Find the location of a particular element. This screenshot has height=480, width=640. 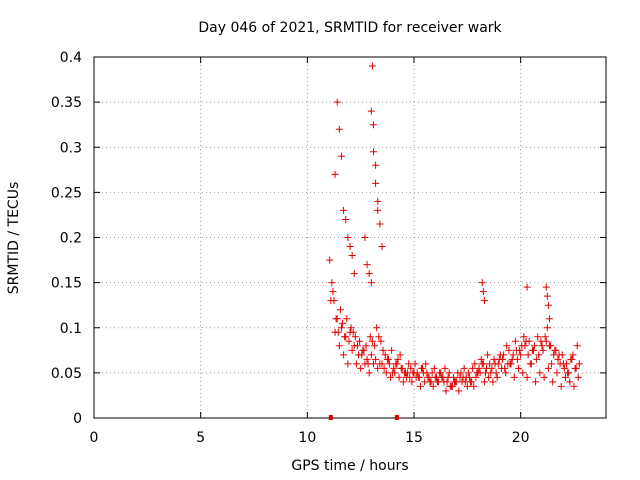

zero-marker is located at coordinates (396, 417).